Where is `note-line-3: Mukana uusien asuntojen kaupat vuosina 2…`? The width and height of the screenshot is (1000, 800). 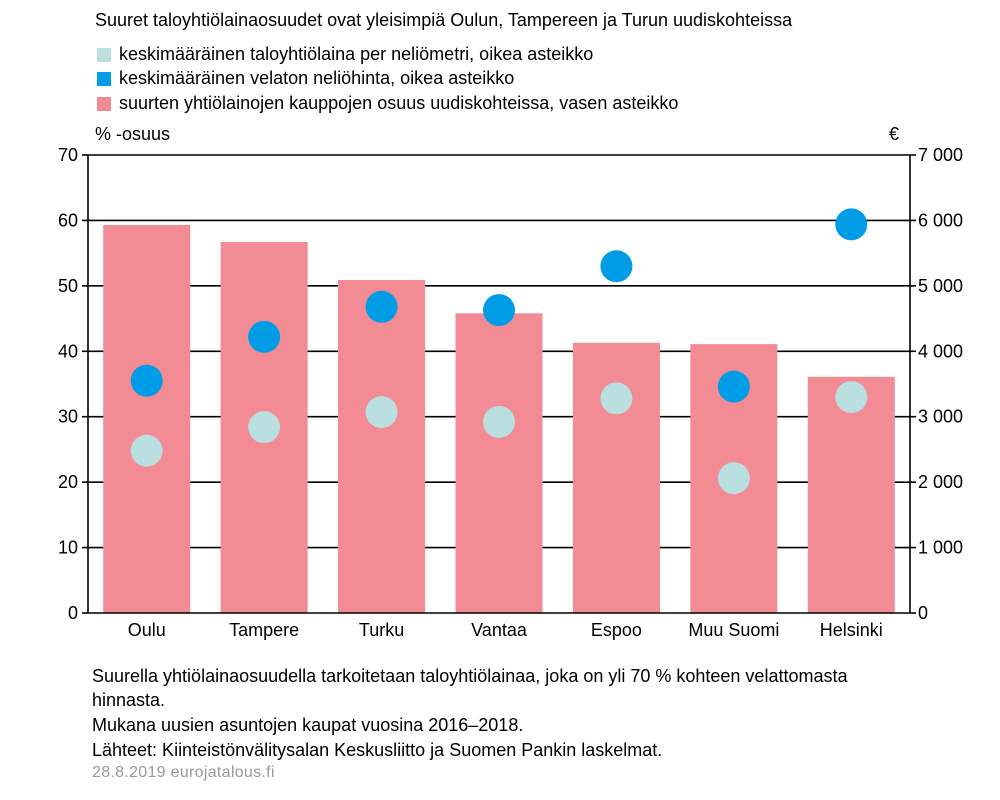 note-line-3: Mukana uusien asuntojen kaupat vuosina 2… is located at coordinates (308, 725).